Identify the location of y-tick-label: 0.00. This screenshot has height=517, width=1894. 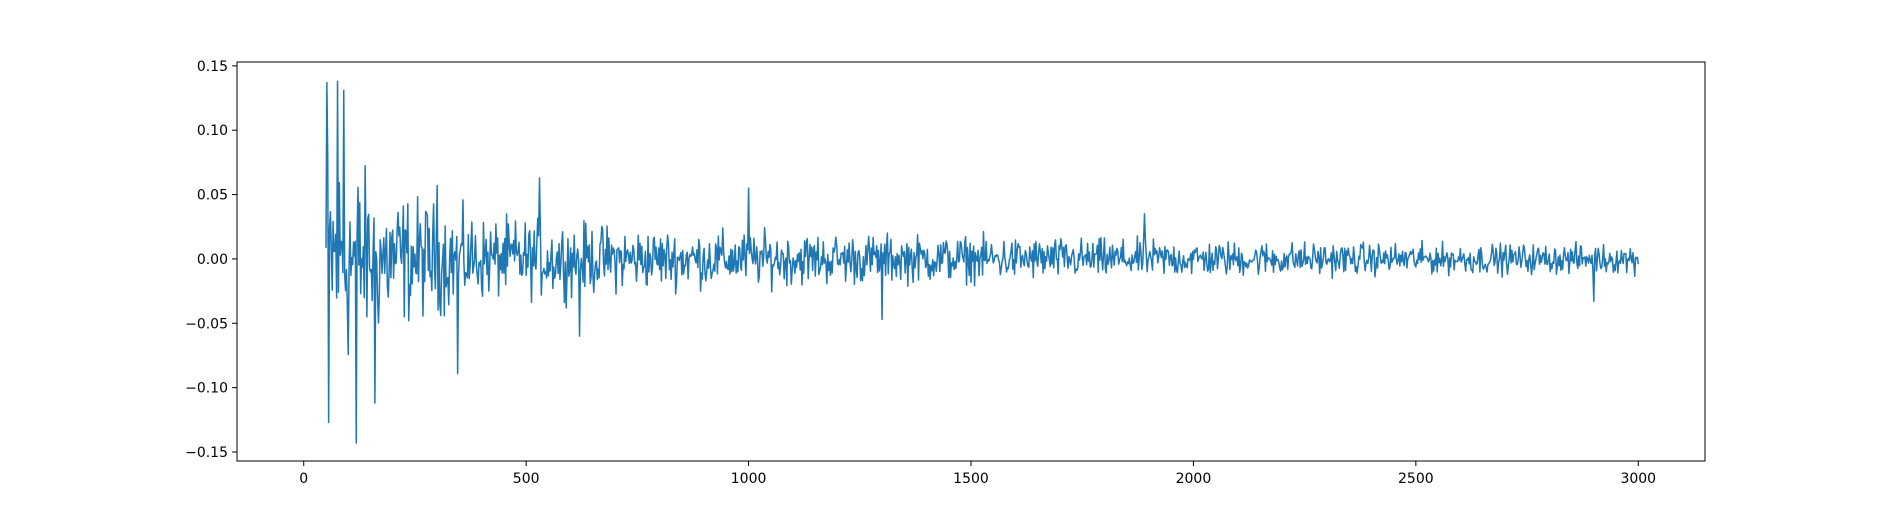
(212, 260).